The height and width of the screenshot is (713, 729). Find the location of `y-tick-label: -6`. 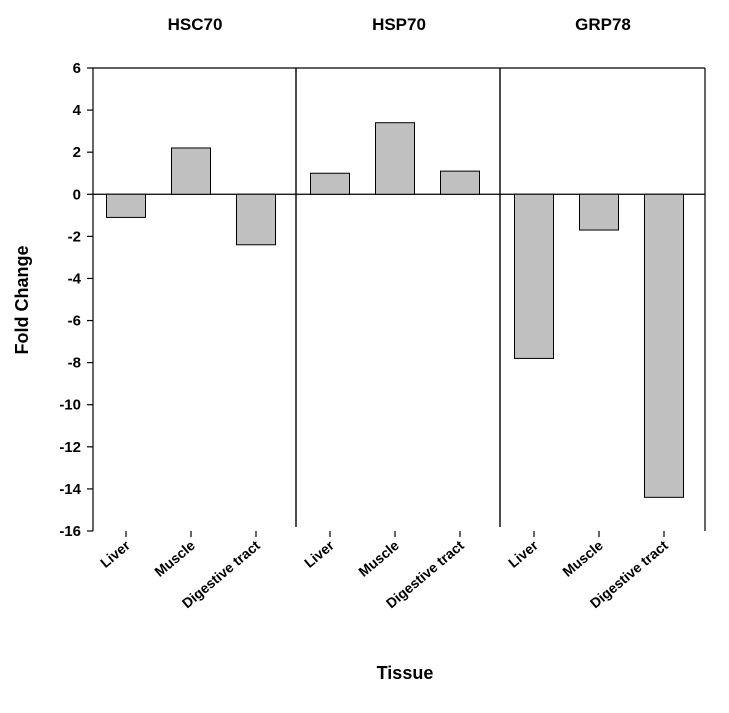

y-tick-label: -6 is located at coordinates (74, 321).